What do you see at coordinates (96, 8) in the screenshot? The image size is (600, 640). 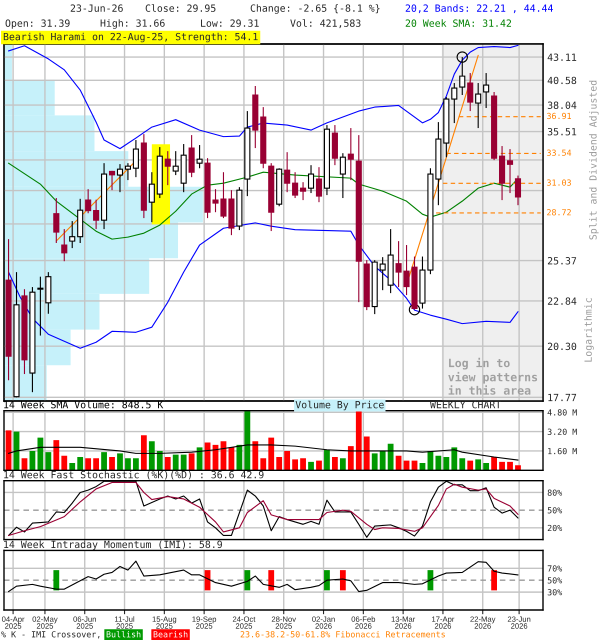 I see `text: 23-Jun-26` at bounding box center [96, 8].